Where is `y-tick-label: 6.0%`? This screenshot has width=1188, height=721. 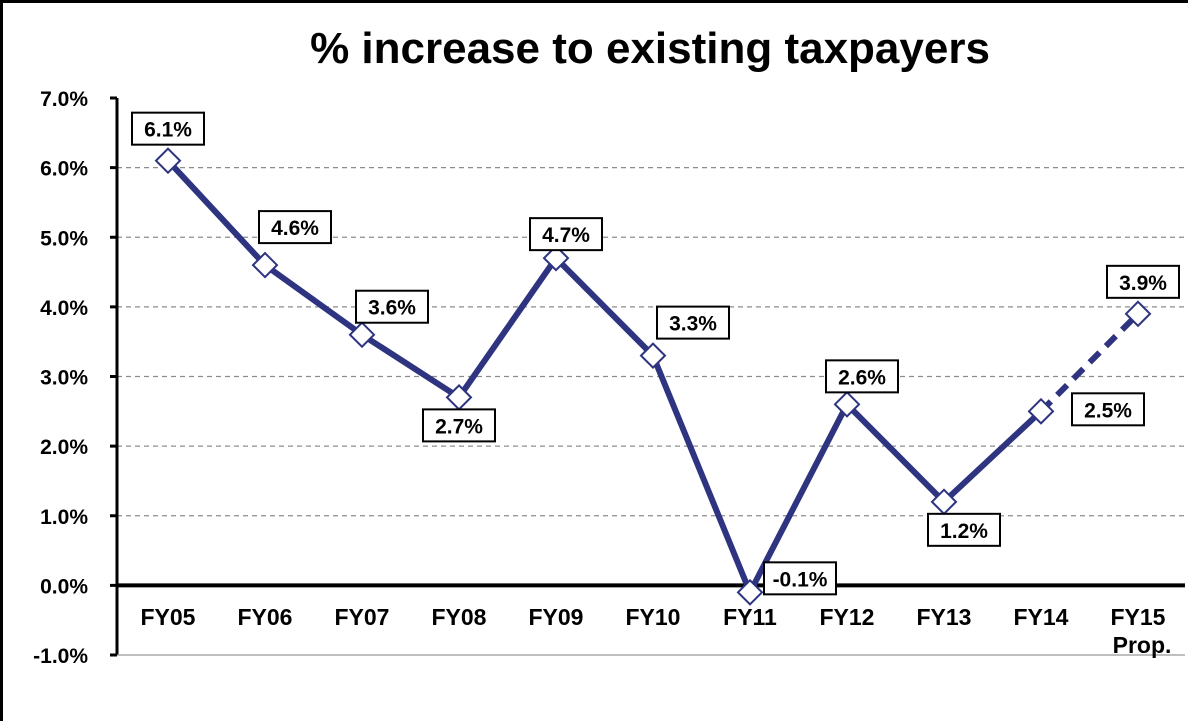 y-tick-label: 6.0% is located at coordinates (64, 169).